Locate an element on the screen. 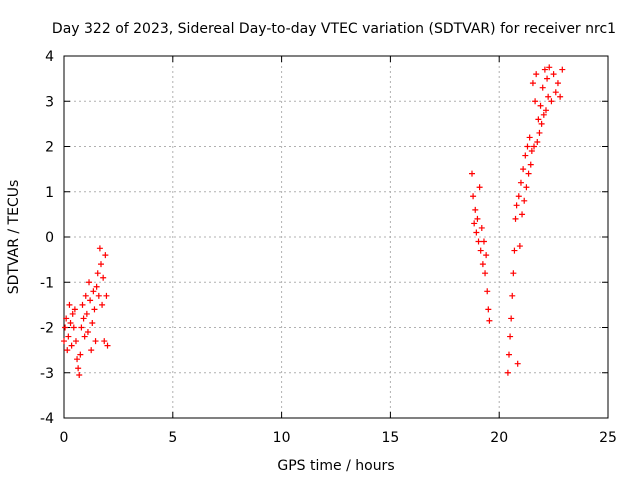  x-tick-label: 20 is located at coordinates (499, 438).